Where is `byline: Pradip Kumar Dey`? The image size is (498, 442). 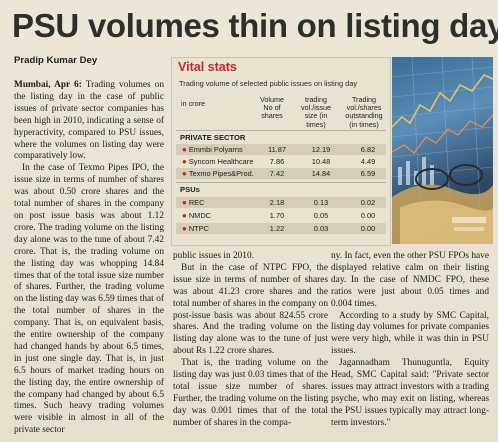
byline: Pradip Kumar Dey is located at coordinates (56, 60).